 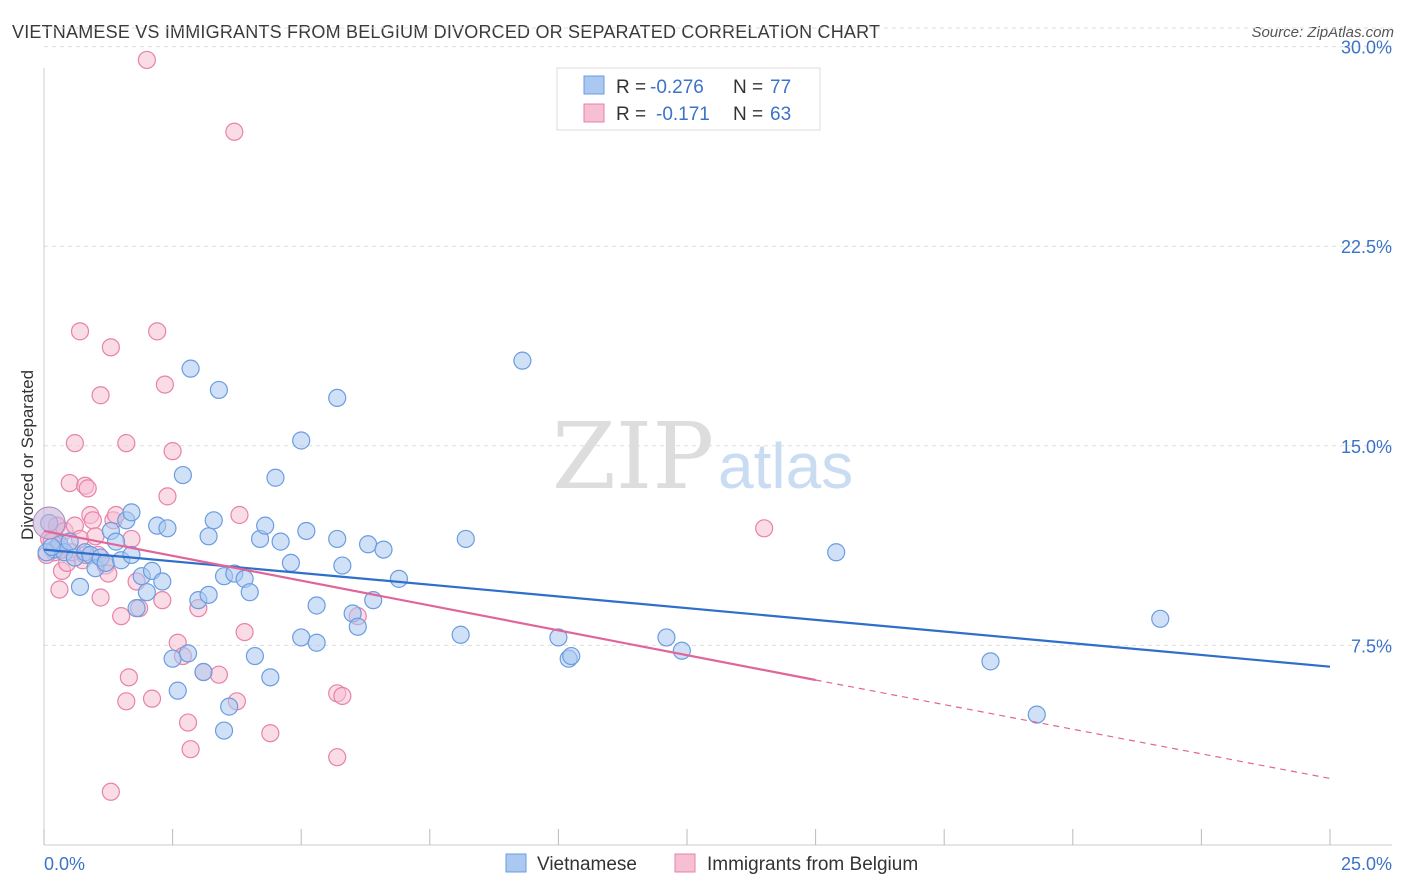 I want to click on legend-r-label-1: R =, so click(x=631, y=87).